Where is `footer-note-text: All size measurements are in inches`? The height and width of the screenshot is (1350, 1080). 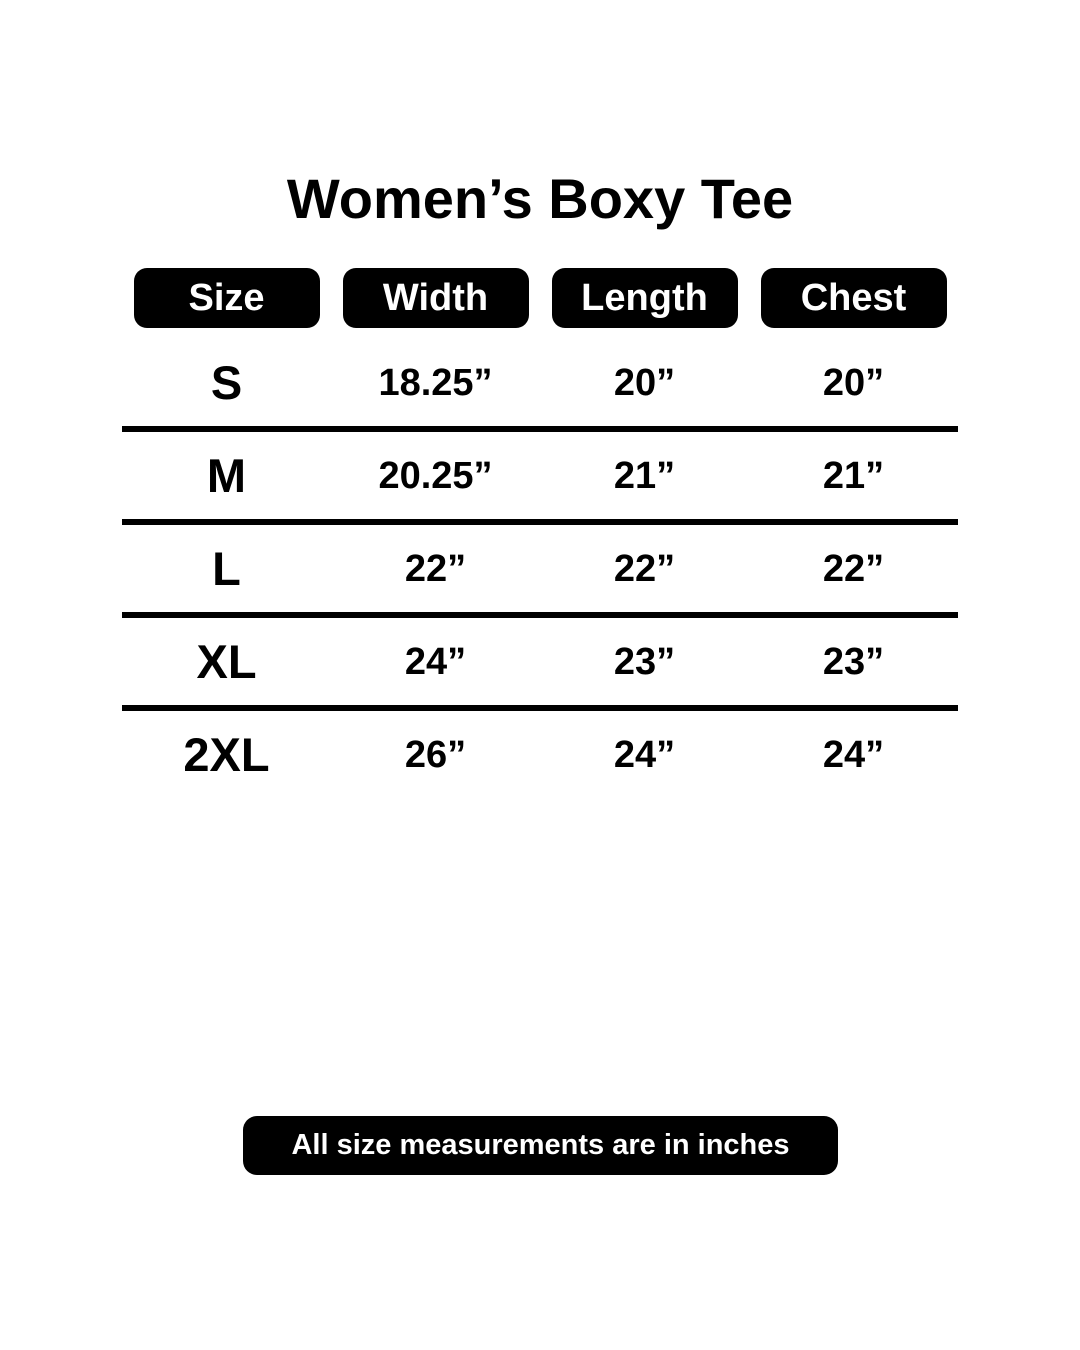 footer-note-text: All size measurements are in inches is located at coordinates (540, 1145).